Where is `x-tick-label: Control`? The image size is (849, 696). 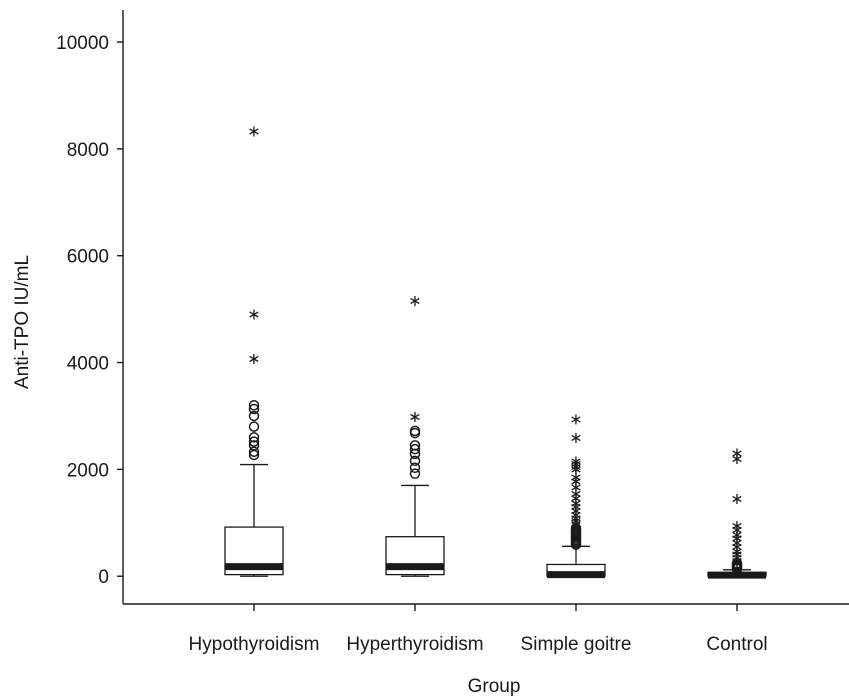
x-tick-label: Control is located at coordinates (736, 644).